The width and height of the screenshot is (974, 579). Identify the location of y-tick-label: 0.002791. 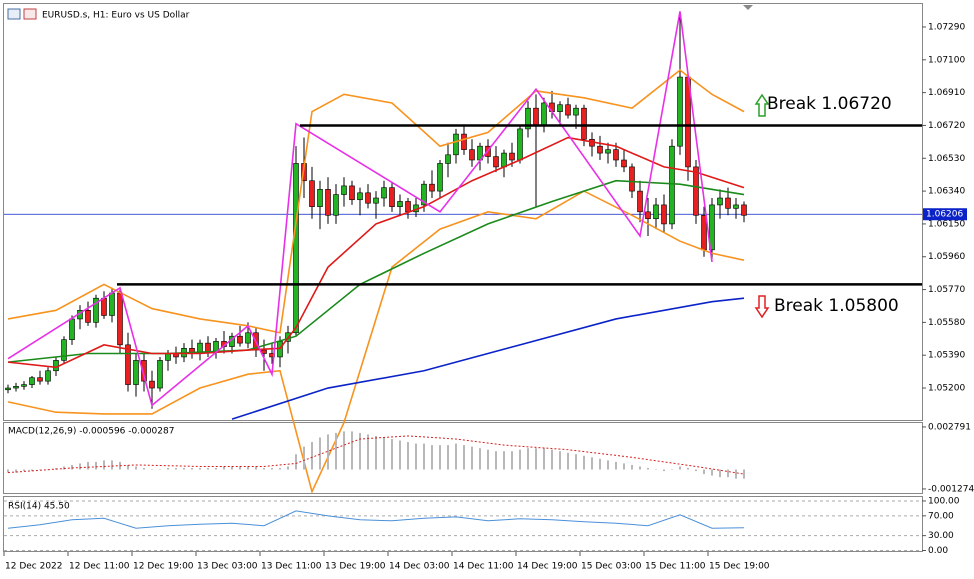
(949, 427).